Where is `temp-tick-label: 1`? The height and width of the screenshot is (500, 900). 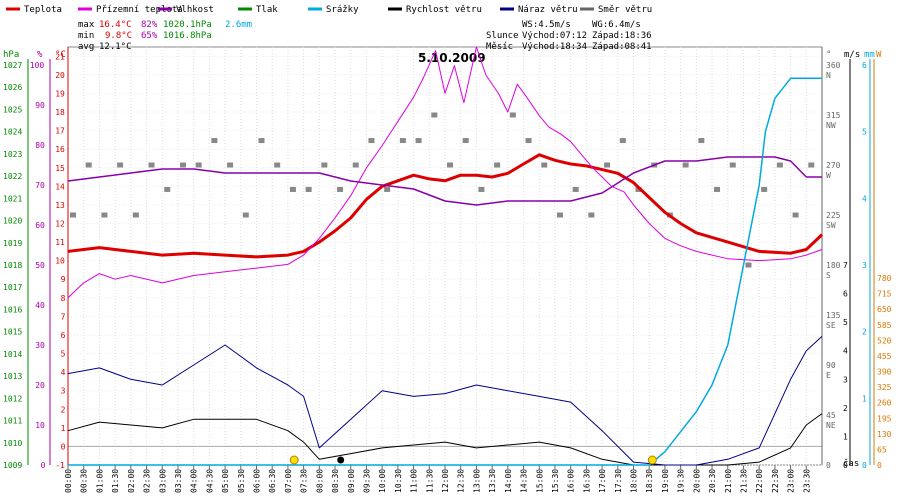 temp-tick-label: 1 is located at coordinates (63, 428).